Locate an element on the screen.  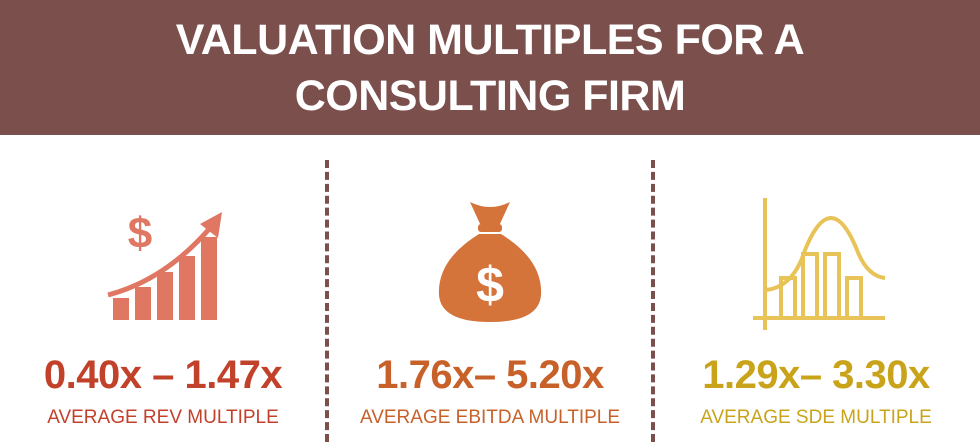
label: AVERAGE REV MULTIPLE is located at coordinates (163, 417).